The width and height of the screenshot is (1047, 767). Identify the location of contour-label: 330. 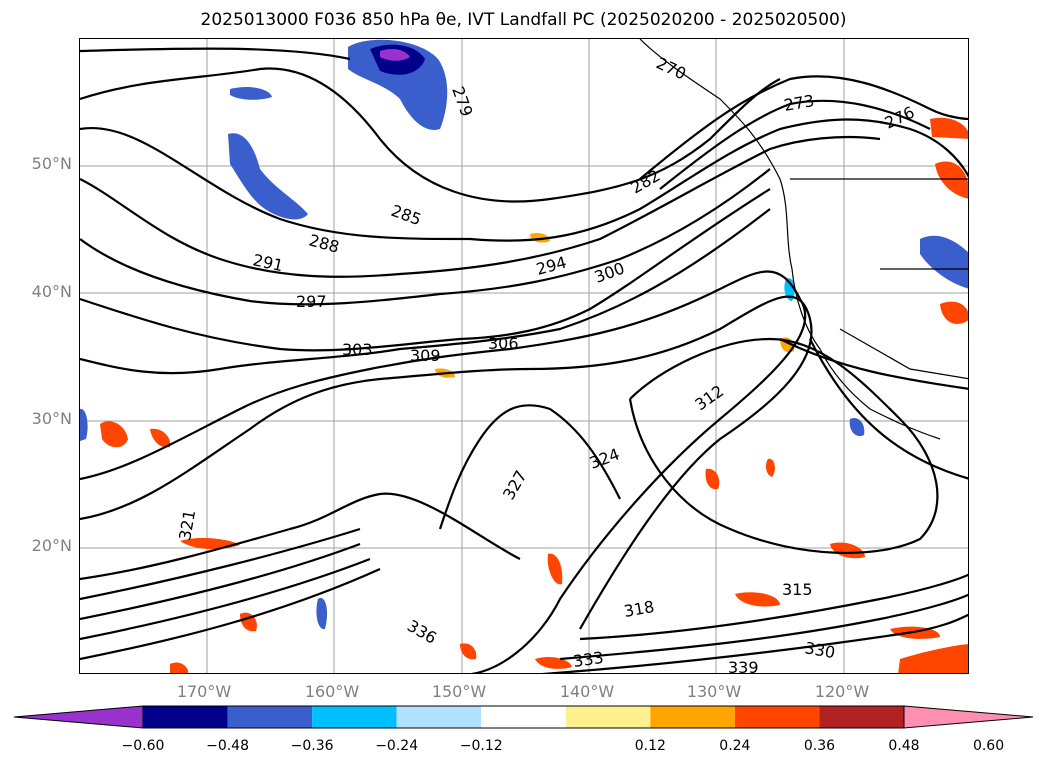
(819, 650).